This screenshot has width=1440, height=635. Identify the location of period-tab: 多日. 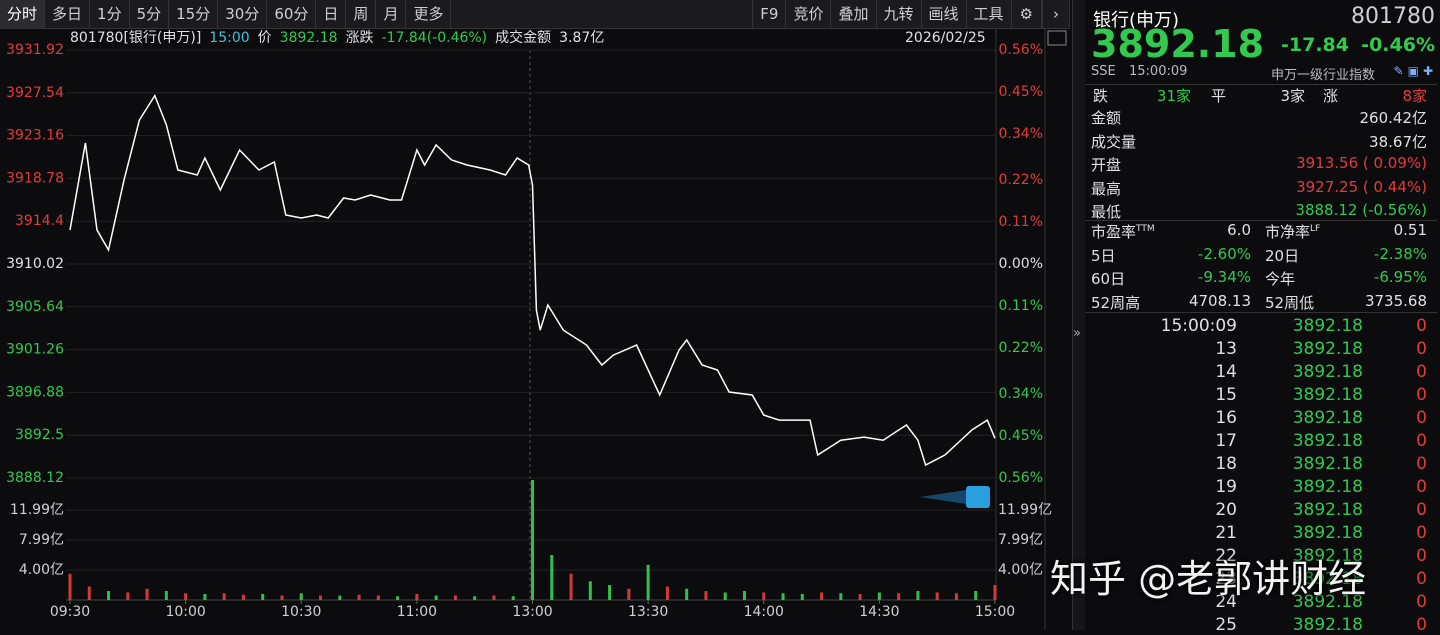
(68, 14).